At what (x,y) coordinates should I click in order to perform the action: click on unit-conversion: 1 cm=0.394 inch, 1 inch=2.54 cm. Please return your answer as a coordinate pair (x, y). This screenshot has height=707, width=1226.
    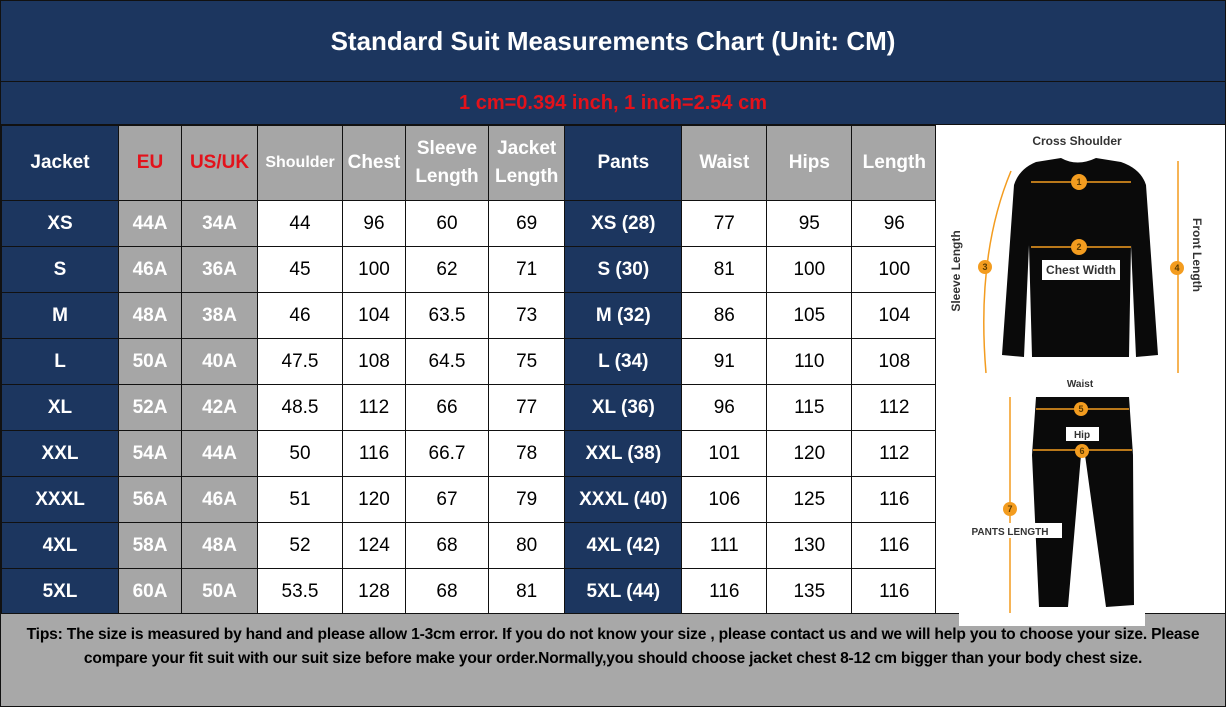
    Looking at the image, I should click on (613, 103).